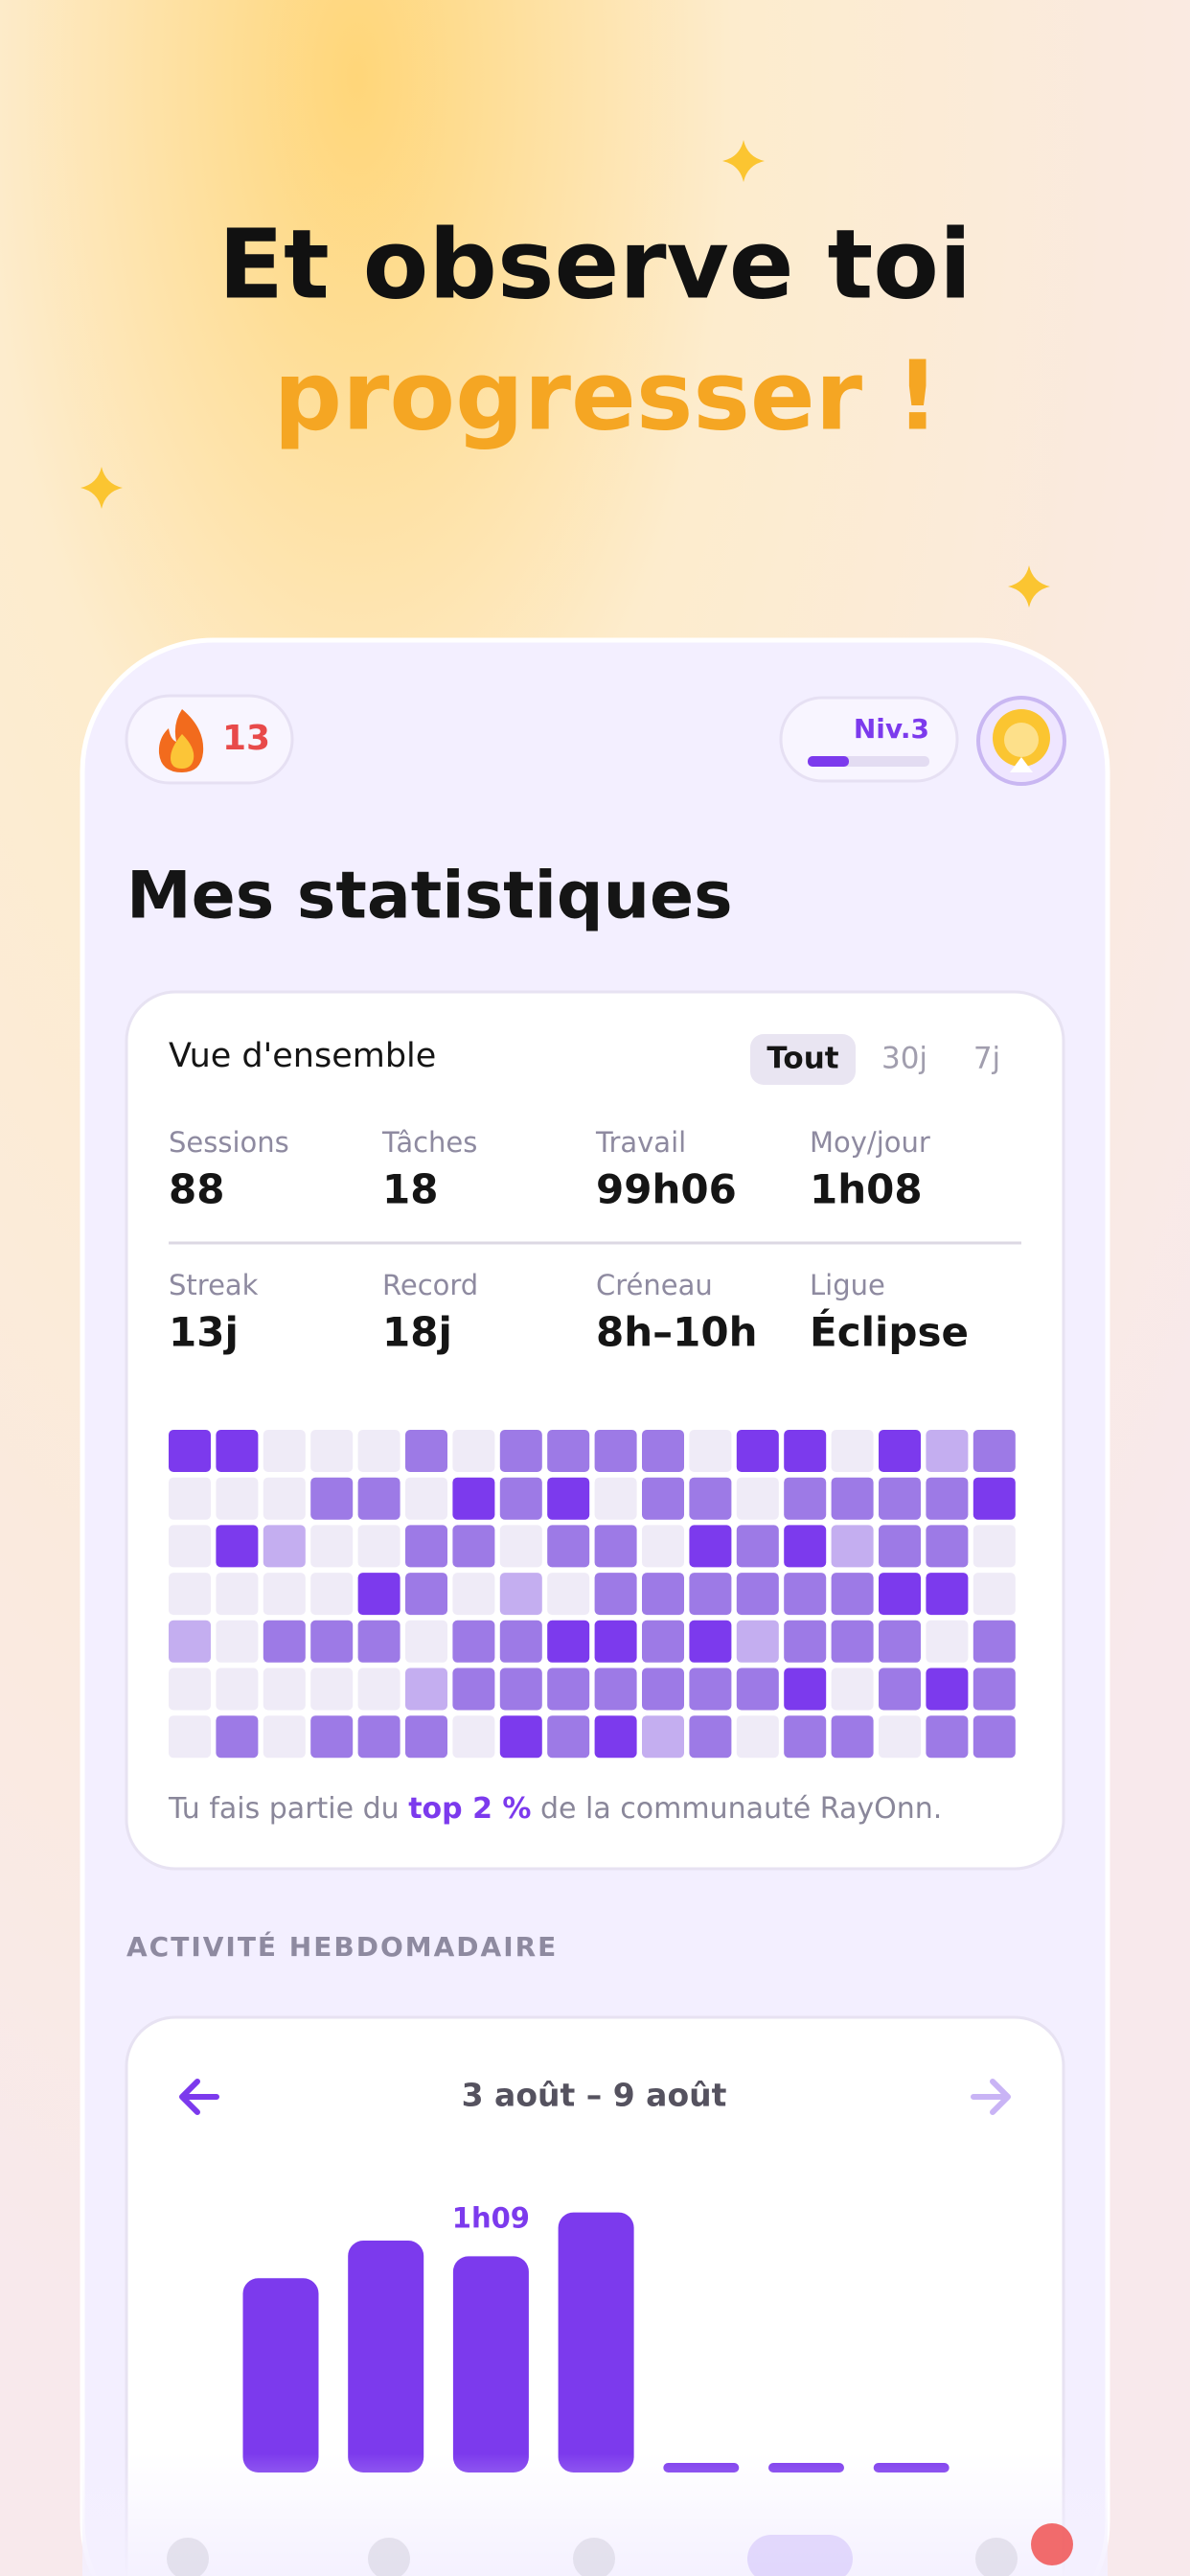  What do you see at coordinates (595, 264) in the screenshot?
I see `headline: Et observe toi` at bounding box center [595, 264].